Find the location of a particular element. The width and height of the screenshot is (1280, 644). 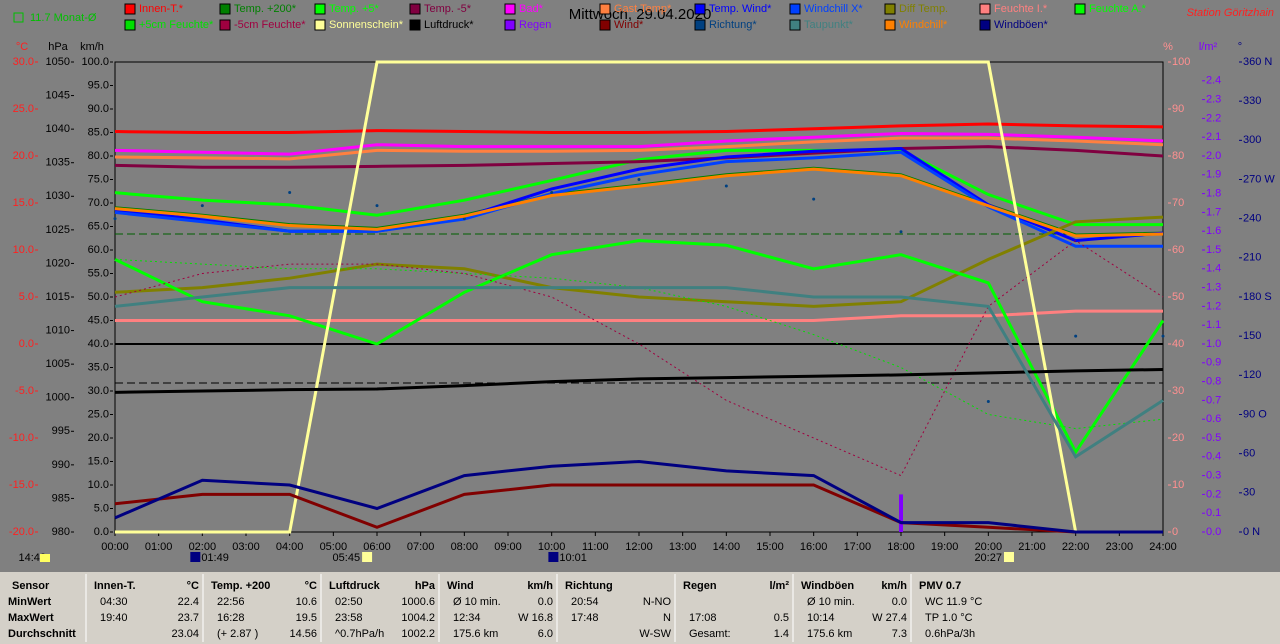

axis-label: ° is located at coordinates (1240, 47).